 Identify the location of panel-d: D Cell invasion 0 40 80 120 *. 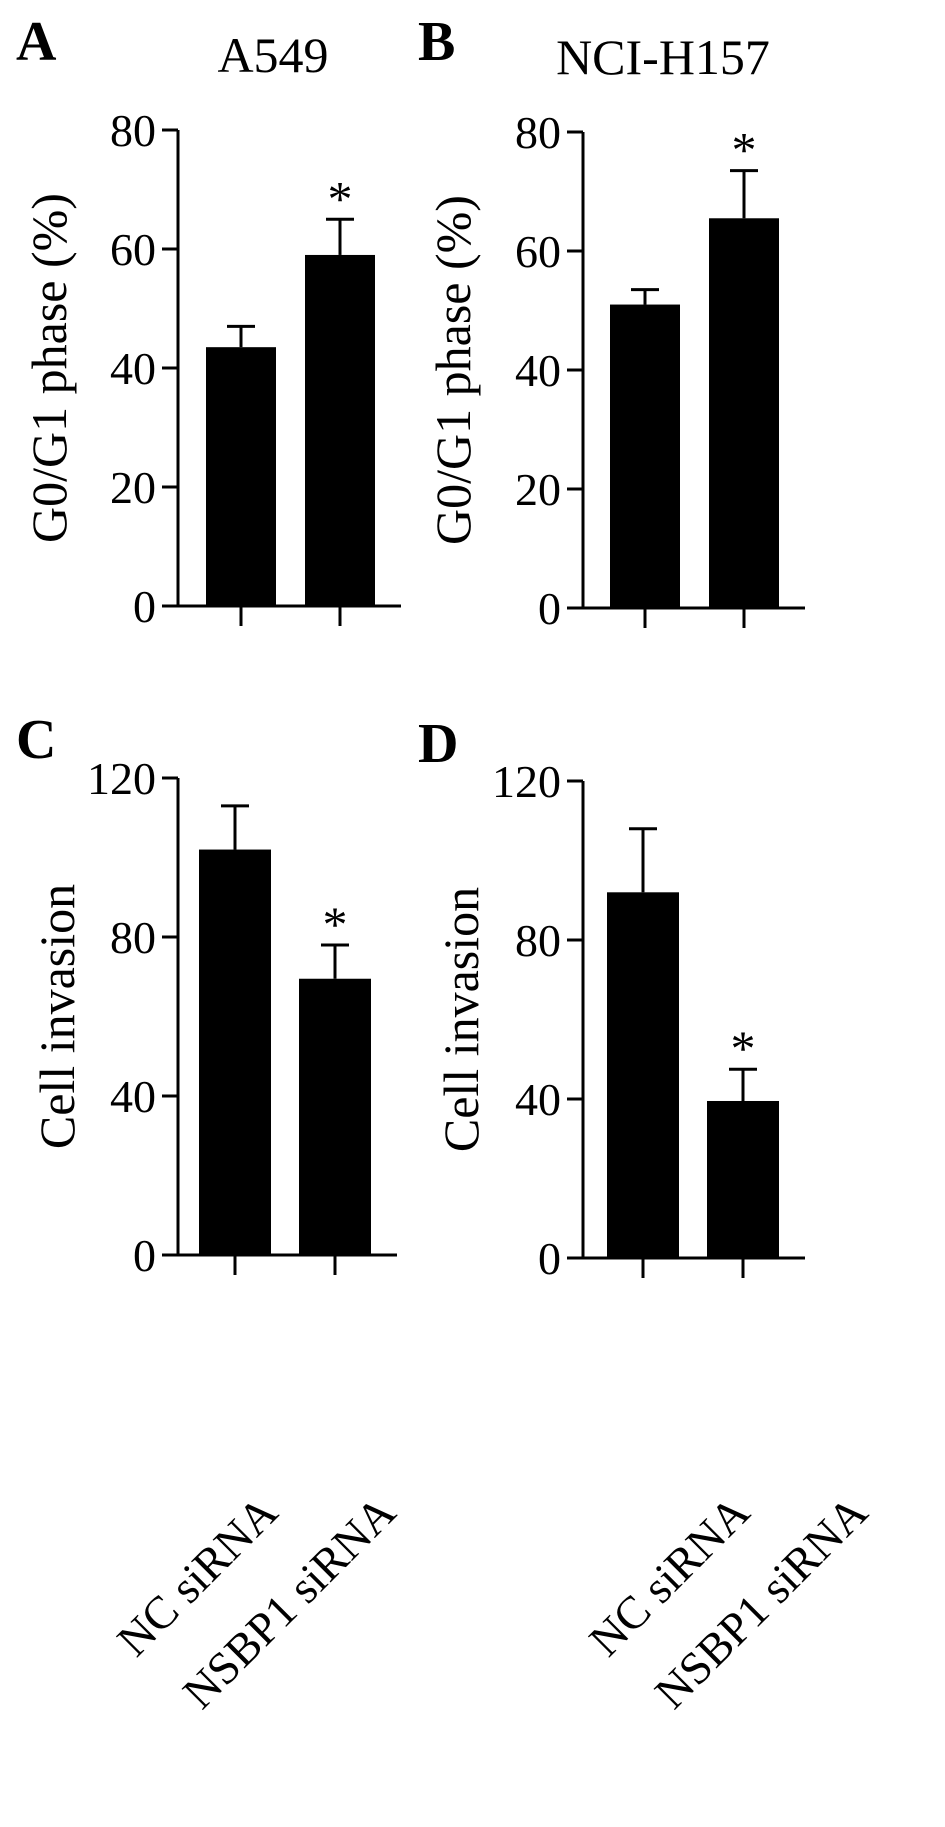
(611, 998).